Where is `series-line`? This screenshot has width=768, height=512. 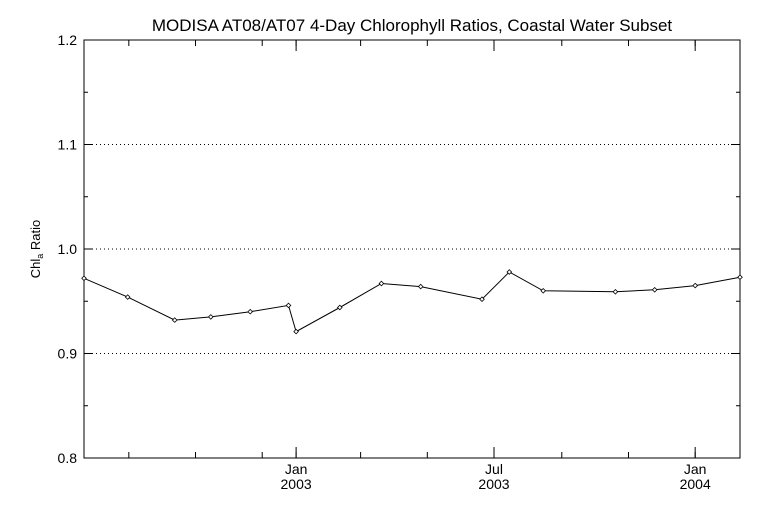
series-line is located at coordinates (412, 302).